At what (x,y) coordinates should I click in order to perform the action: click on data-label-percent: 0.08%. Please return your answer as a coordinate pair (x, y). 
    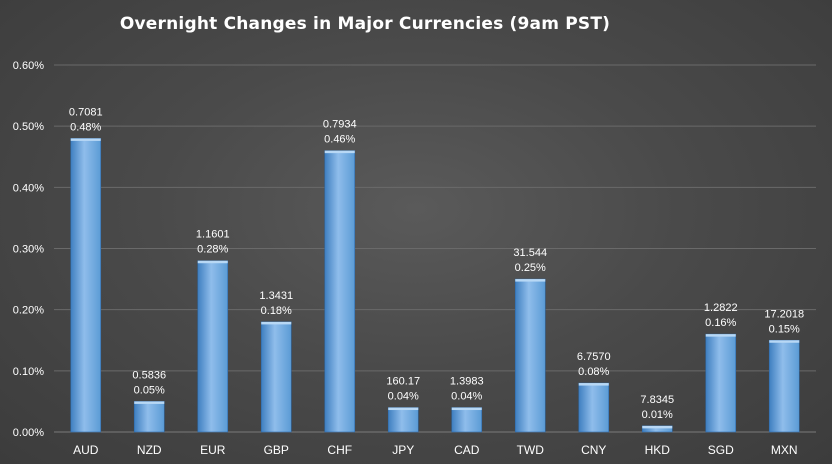
    Looking at the image, I should click on (593, 372).